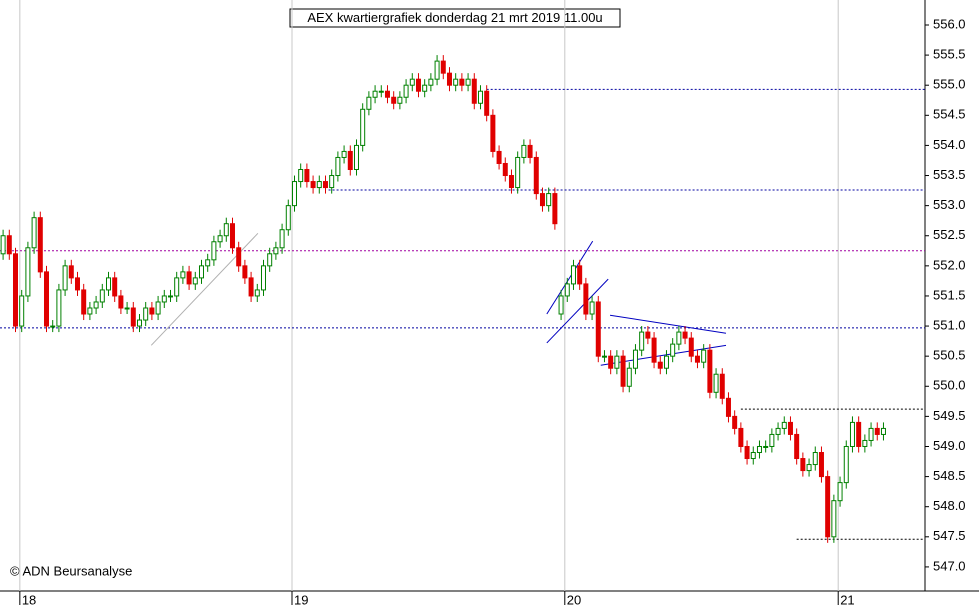 The image size is (979, 609). Describe the element at coordinates (949, 324) in the screenshot. I see `y-tick-label: 551.0` at that location.